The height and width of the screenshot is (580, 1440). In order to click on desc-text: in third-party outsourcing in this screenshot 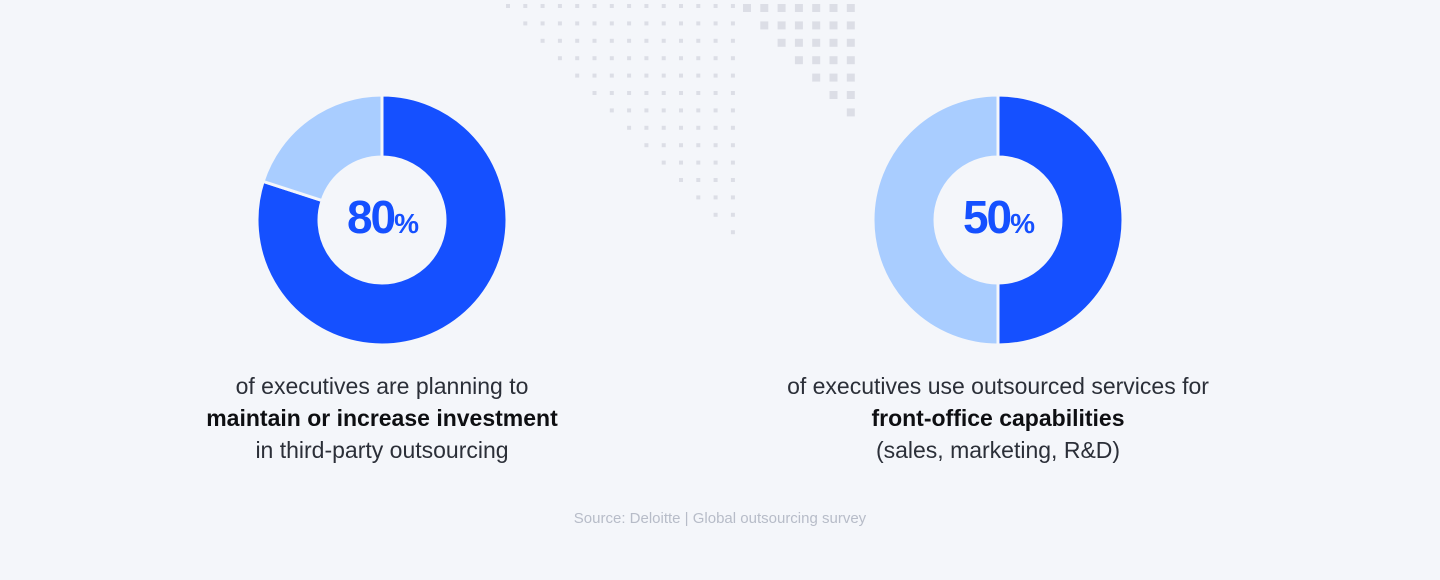, I will do `click(382, 450)`.